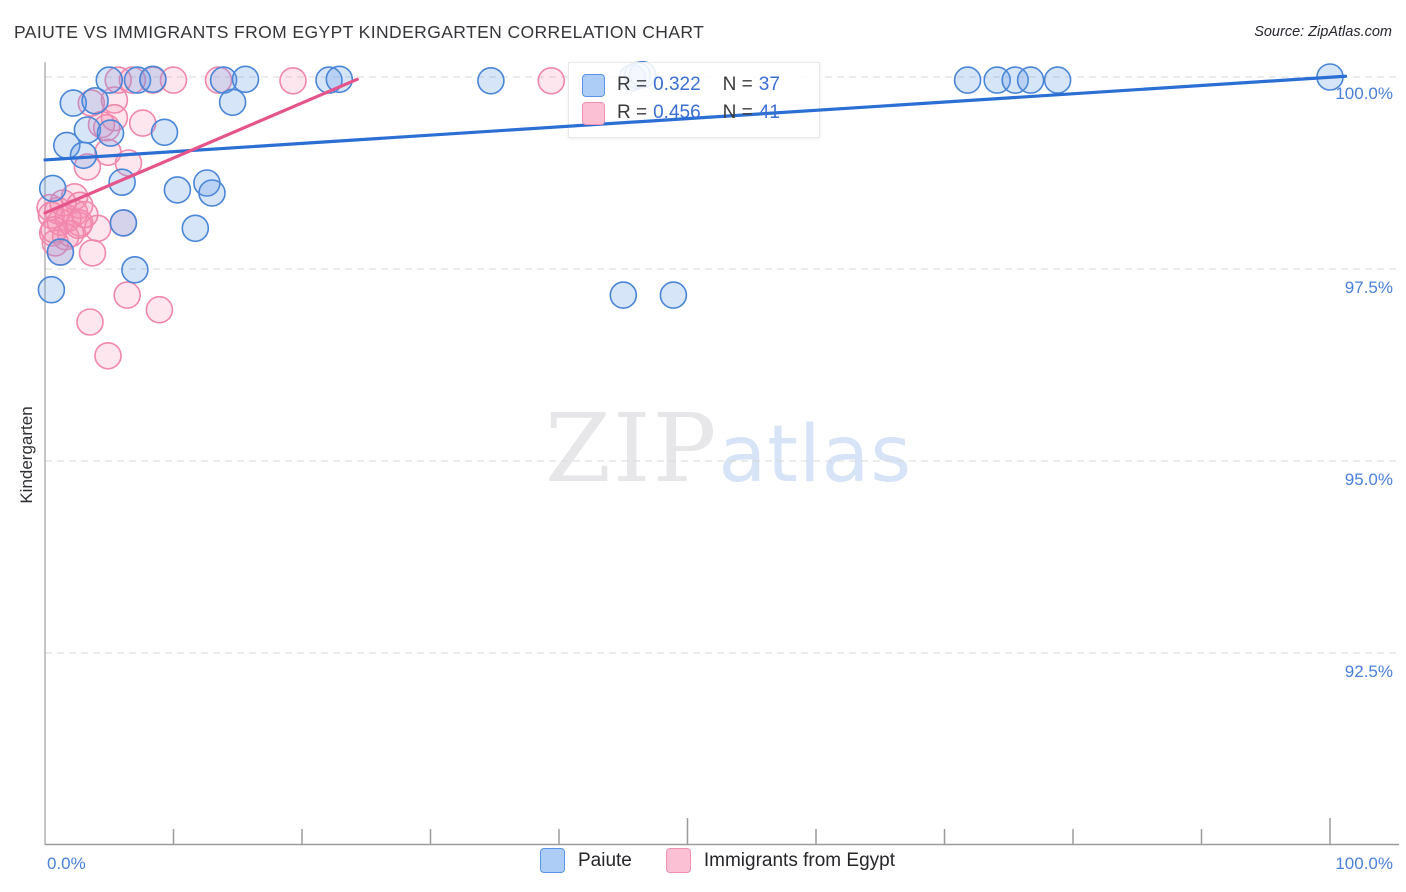 The image size is (1406, 892). Describe the element at coordinates (737, 84) in the screenshot. I see `n-label-paiute: N =` at that location.